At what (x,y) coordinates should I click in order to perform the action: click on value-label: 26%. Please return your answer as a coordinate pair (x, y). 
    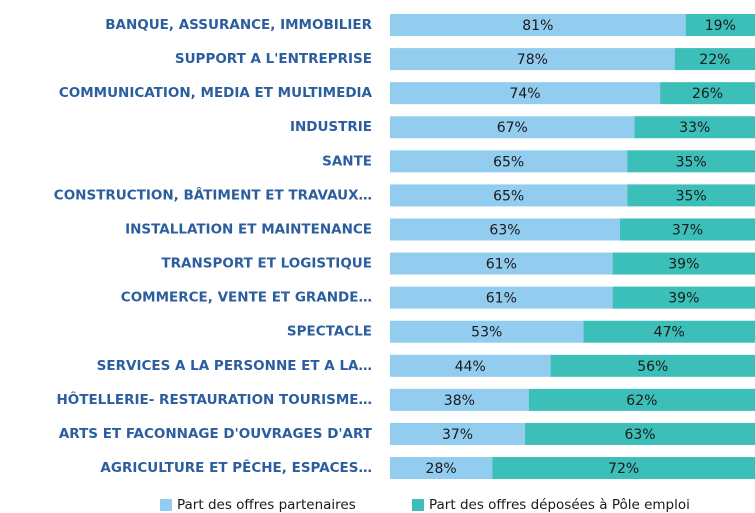
    Looking at the image, I should click on (707, 94).